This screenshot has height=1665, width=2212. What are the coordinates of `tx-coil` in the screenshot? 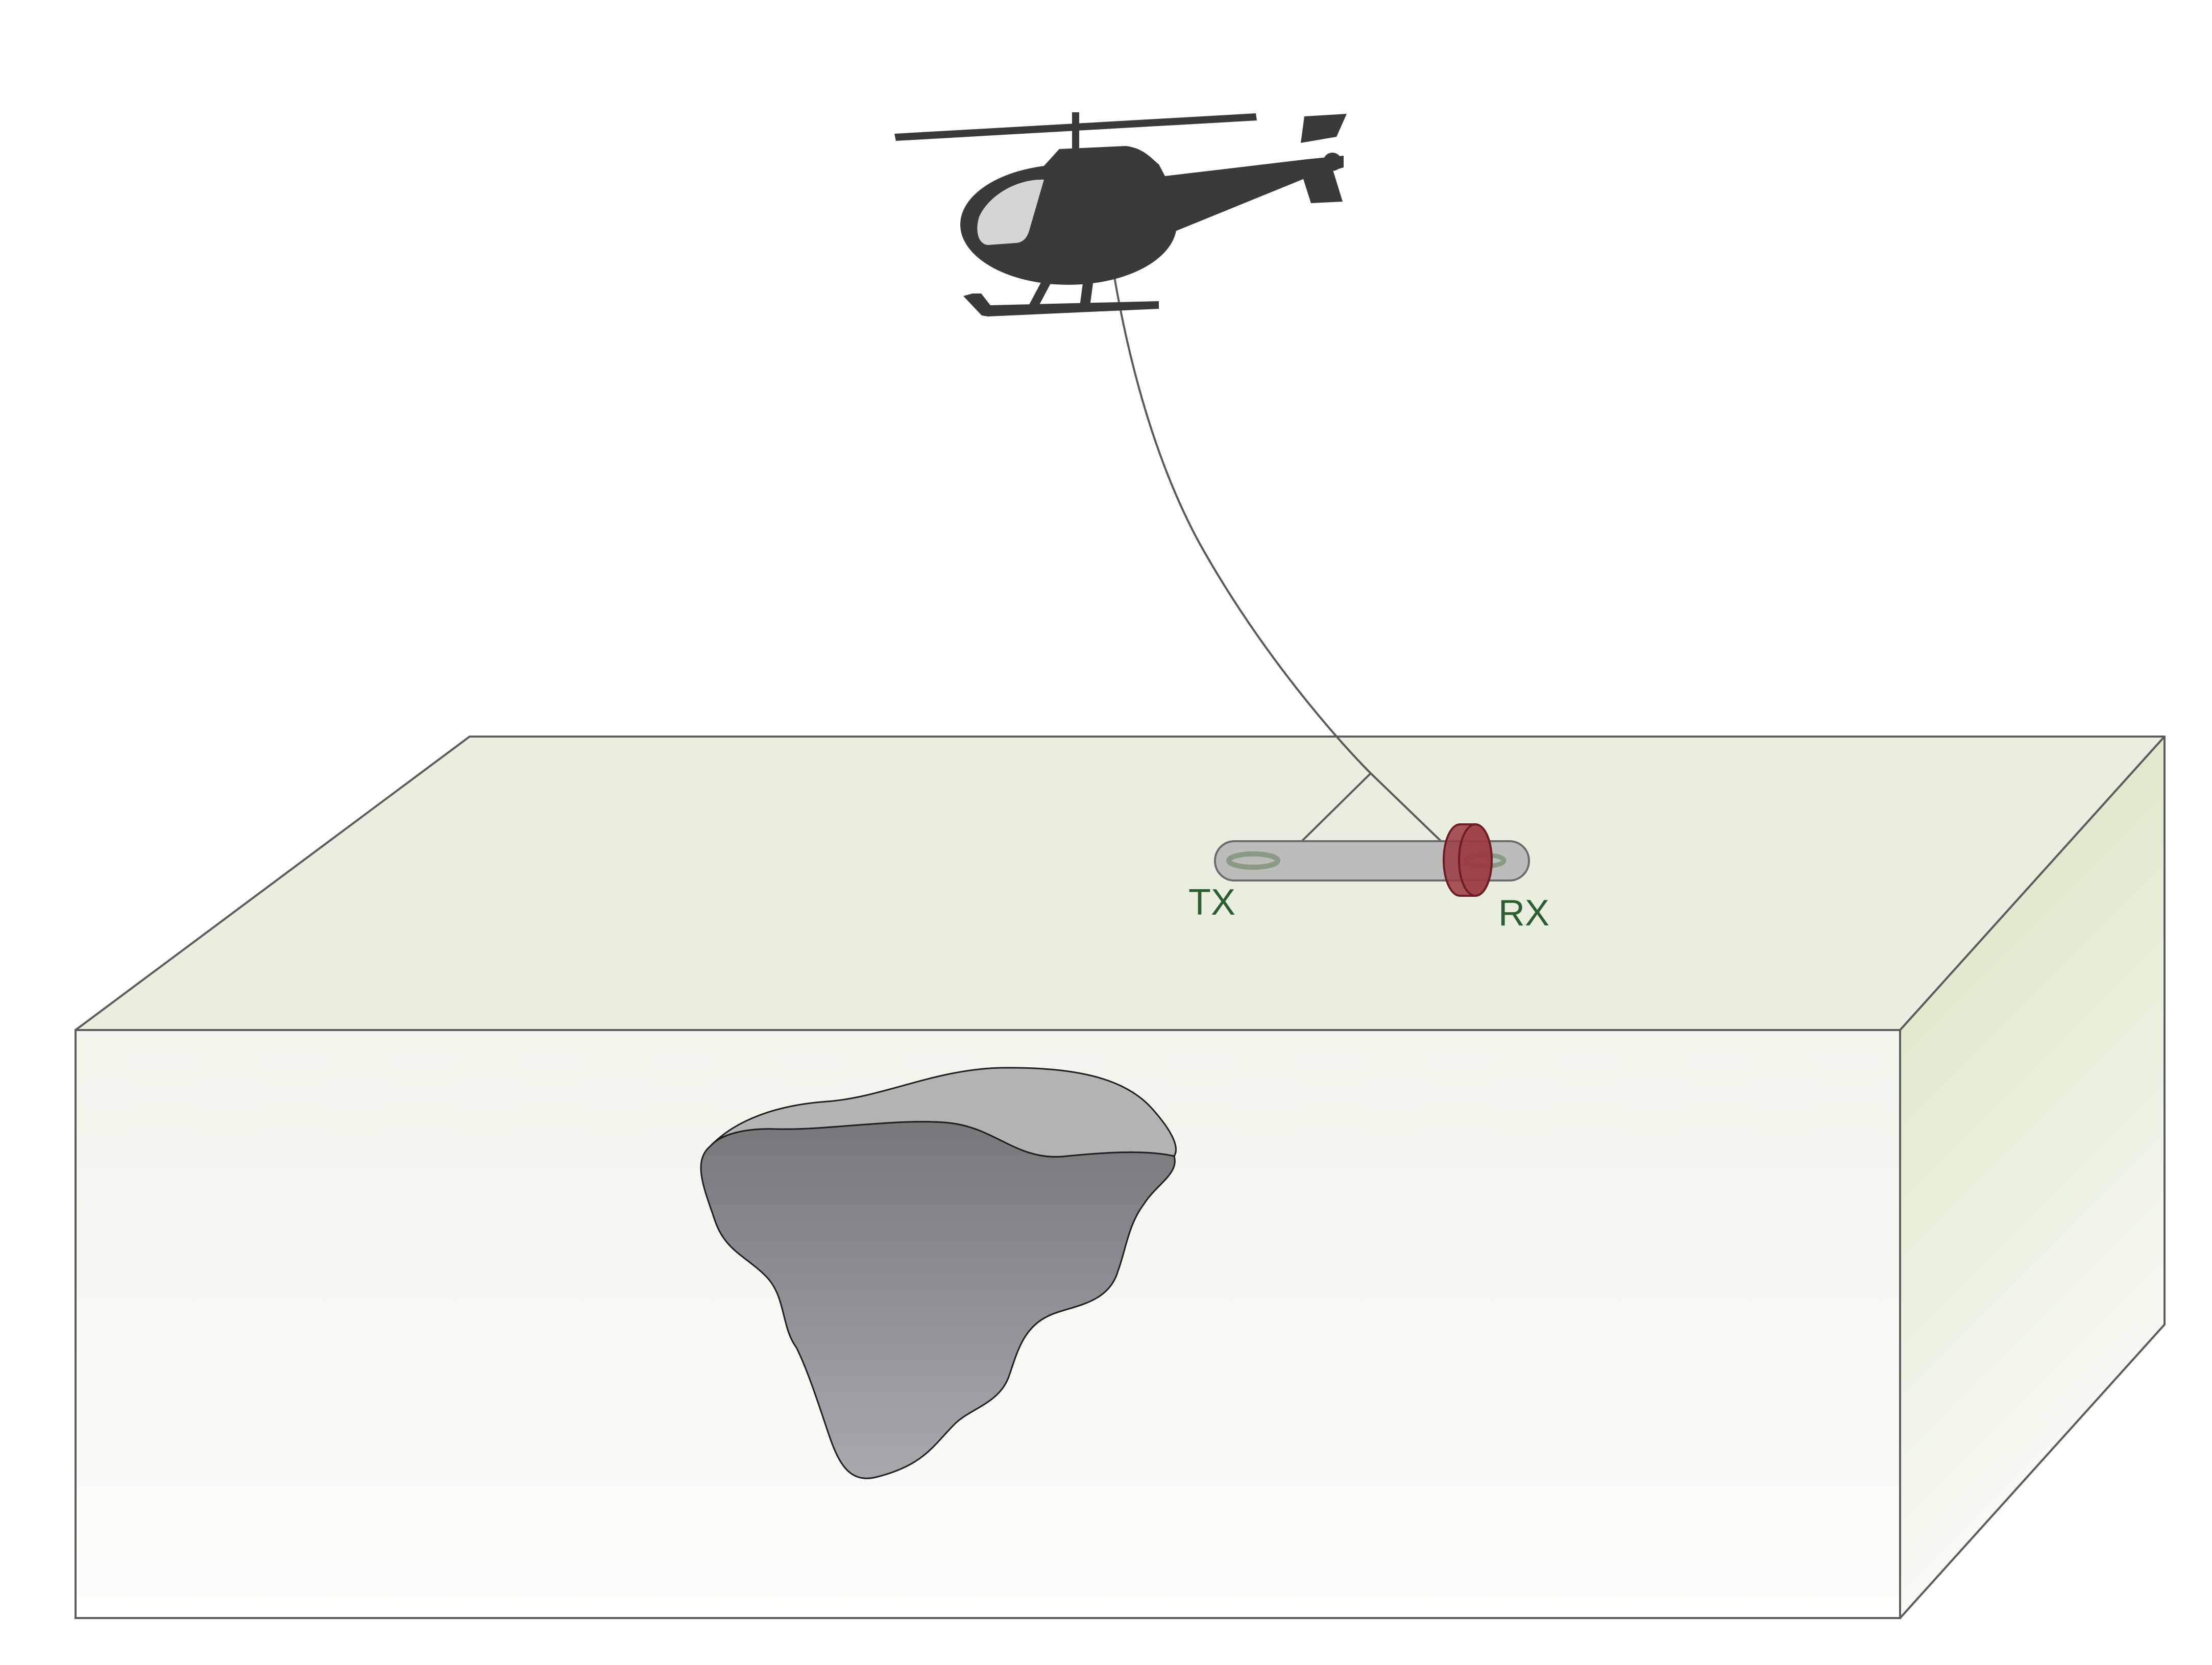 It's located at (1253, 860).